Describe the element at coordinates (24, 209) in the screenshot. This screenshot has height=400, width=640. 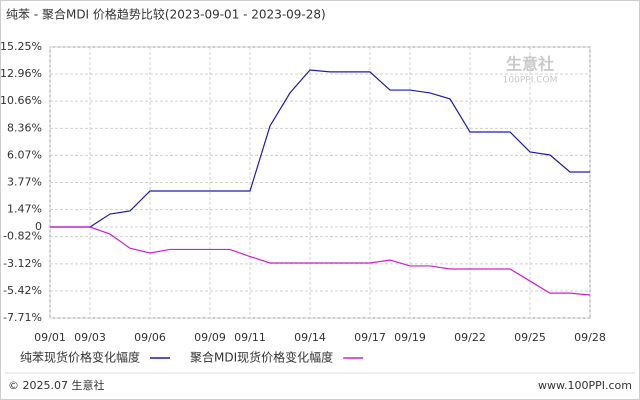
I see `y-tick-label: 1.47%` at that location.